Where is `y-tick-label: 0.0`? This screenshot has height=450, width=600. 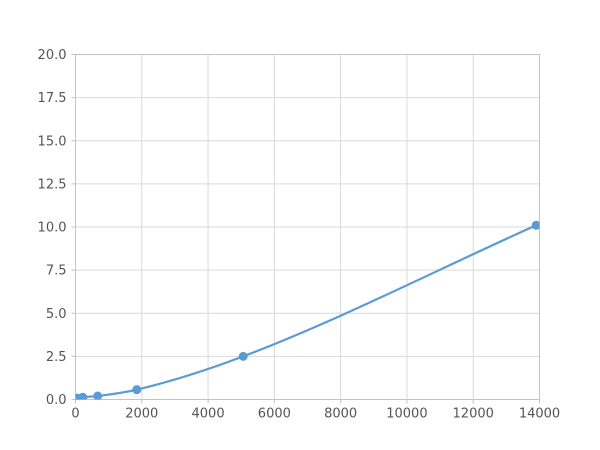
y-tick-label: 0.0 is located at coordinates (56, 400).